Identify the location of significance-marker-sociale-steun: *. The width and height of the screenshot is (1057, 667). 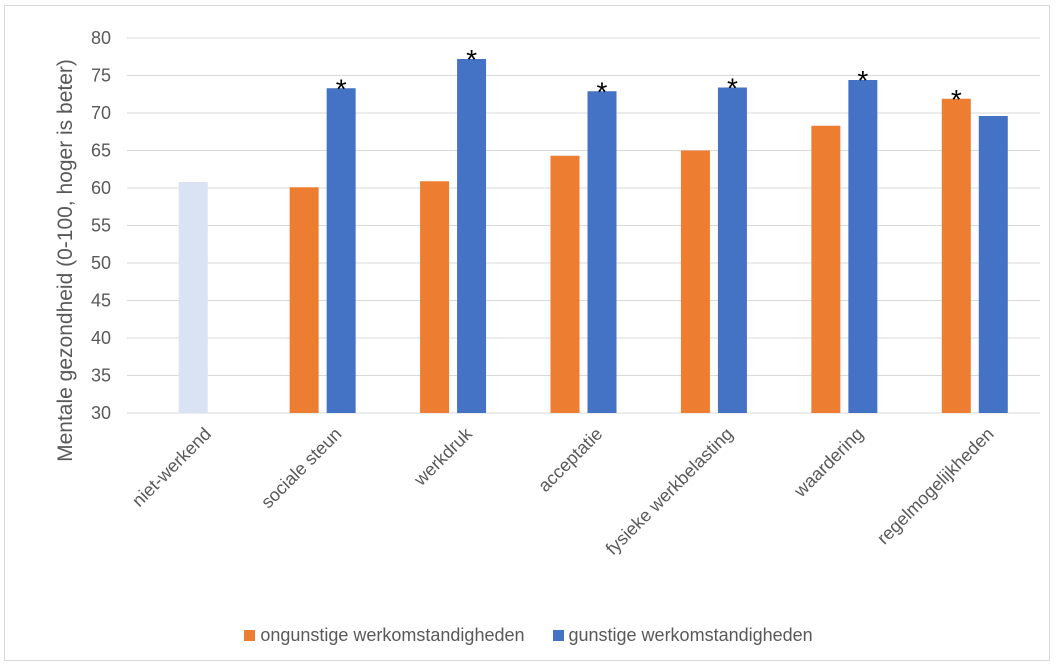
(341, 88).